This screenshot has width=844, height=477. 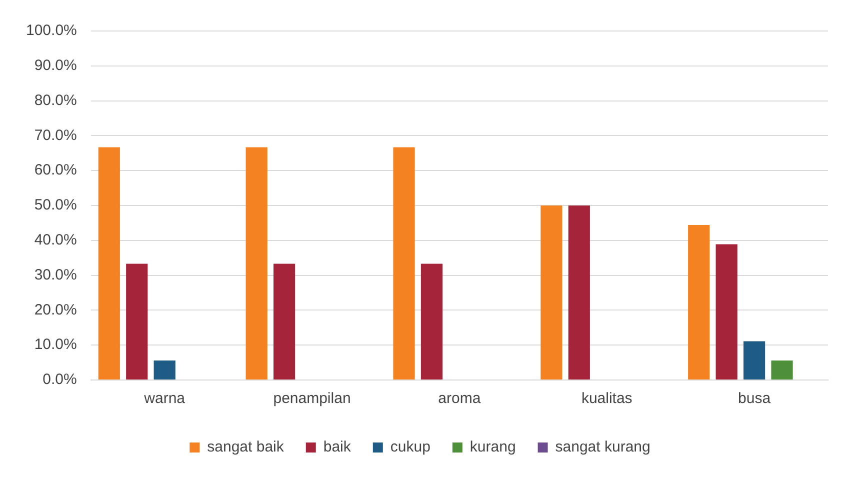 I want to click on legend-label: sangat kurang, so click(x=602, y=447).